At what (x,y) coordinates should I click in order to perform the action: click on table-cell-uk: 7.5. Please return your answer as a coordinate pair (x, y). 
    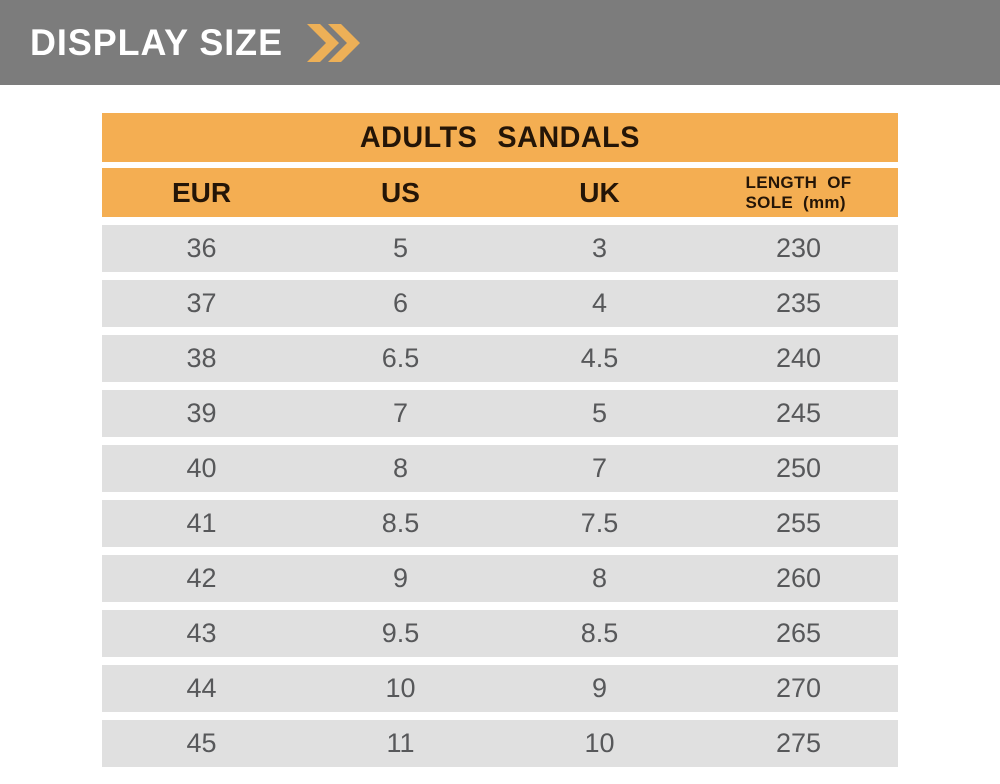
    Looking at the image, I should click on (599, 523).